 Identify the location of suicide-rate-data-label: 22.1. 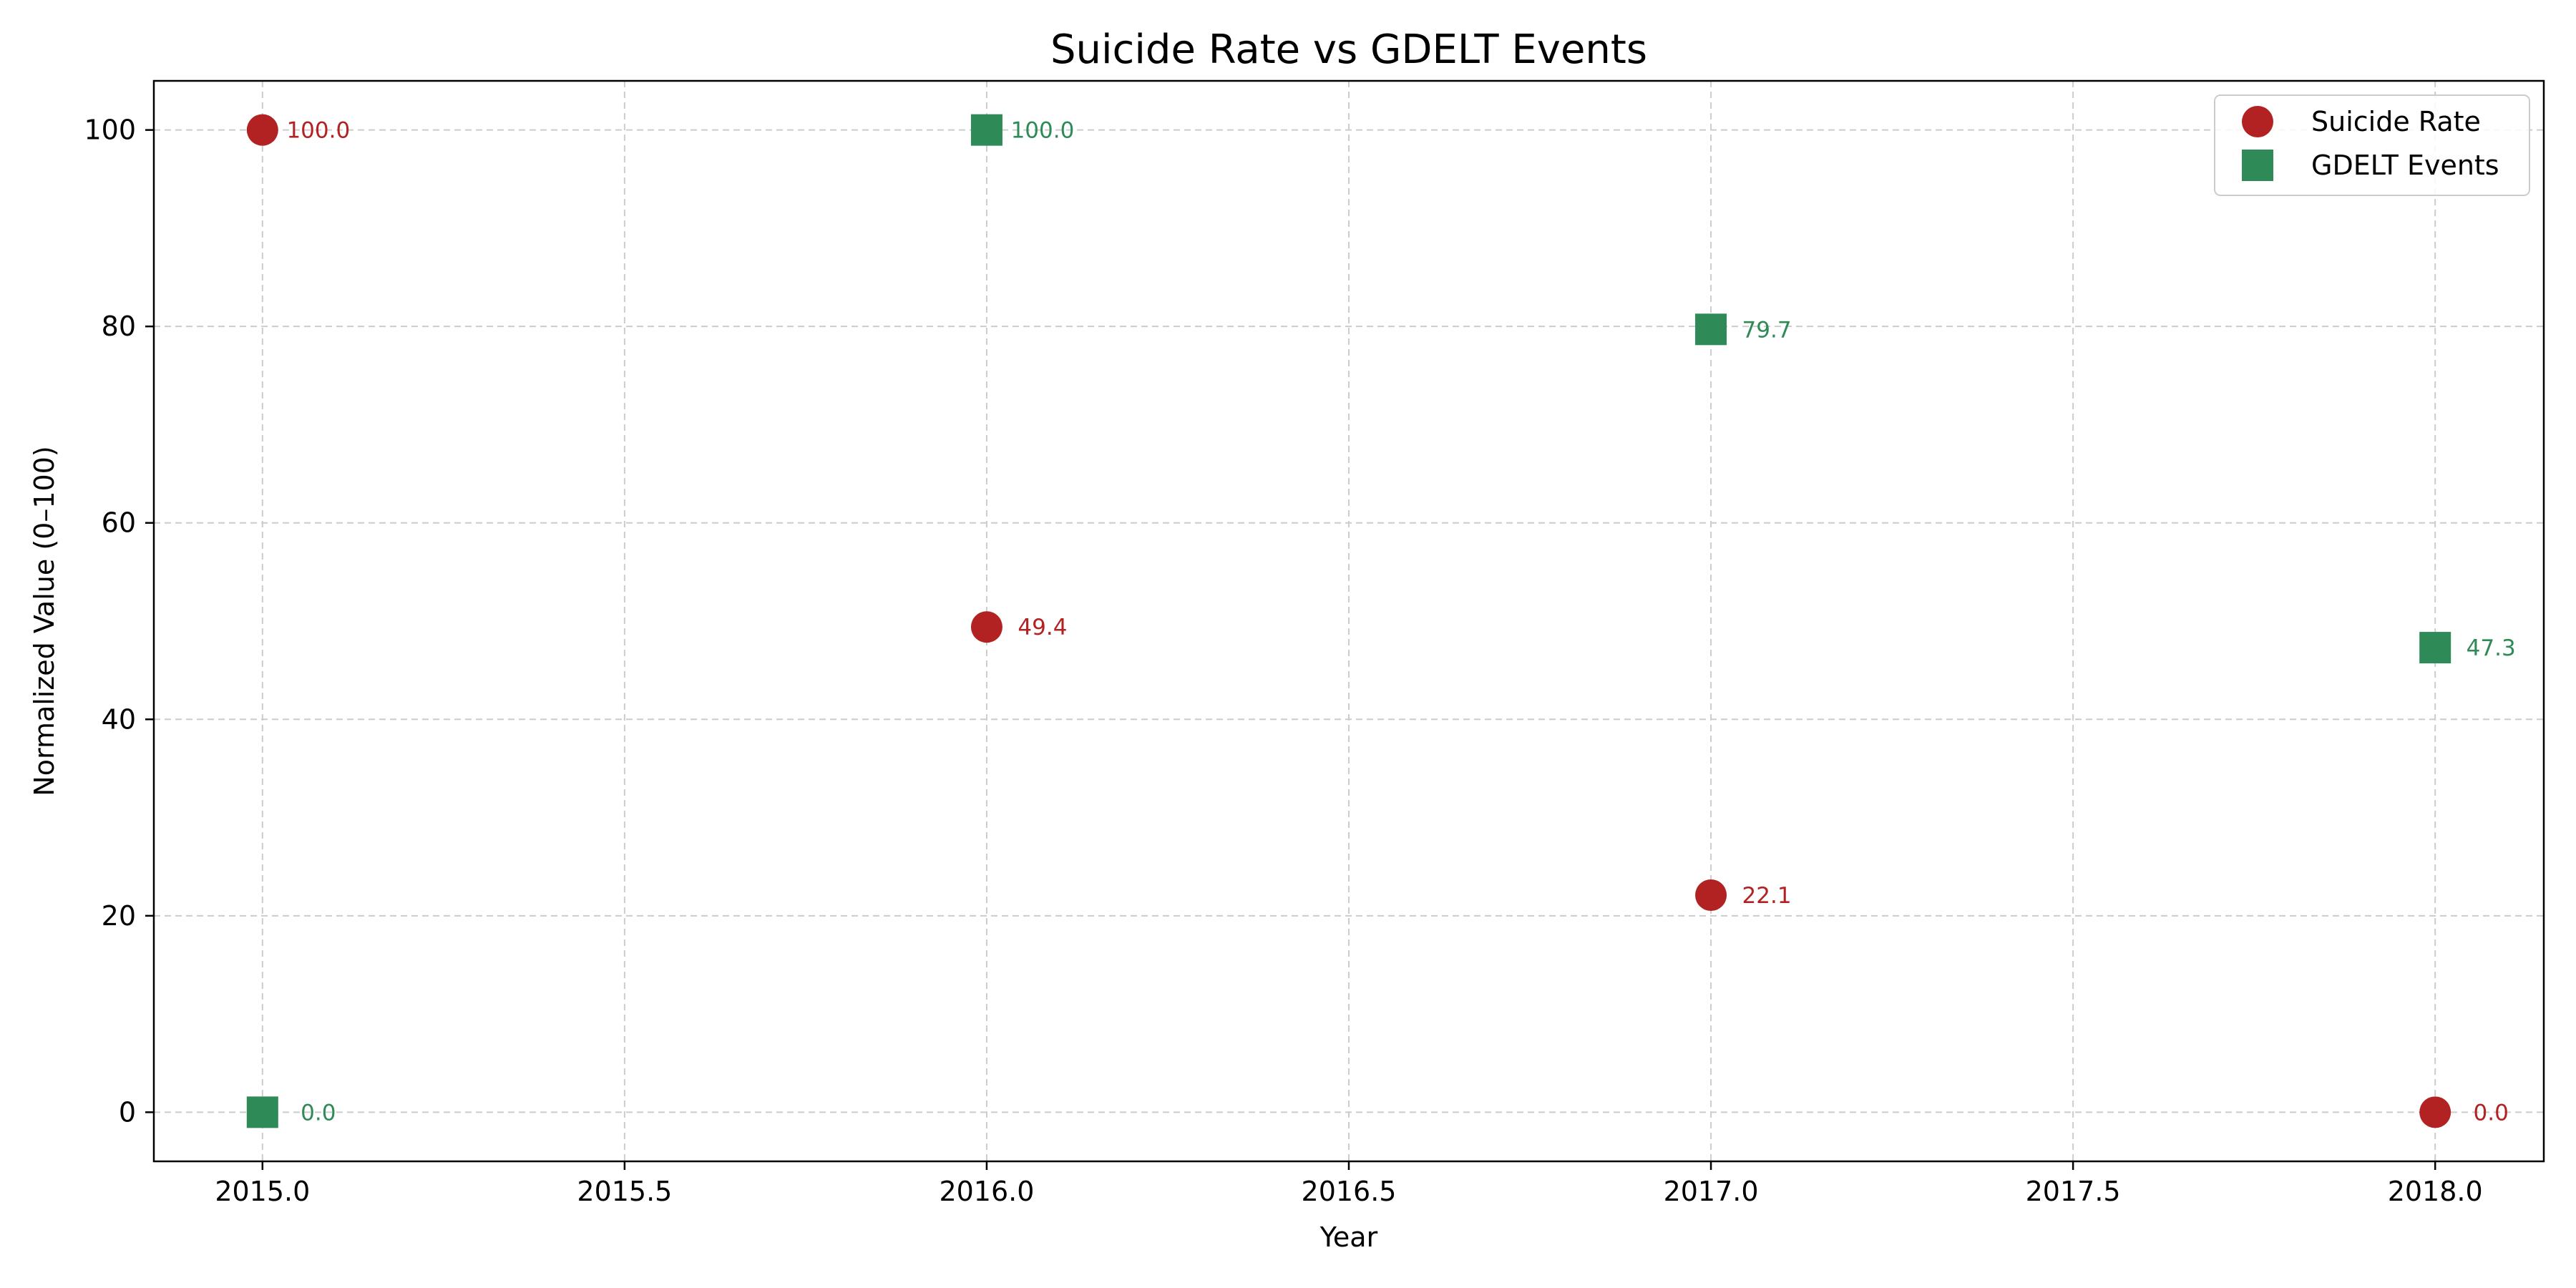
(1767, 896).